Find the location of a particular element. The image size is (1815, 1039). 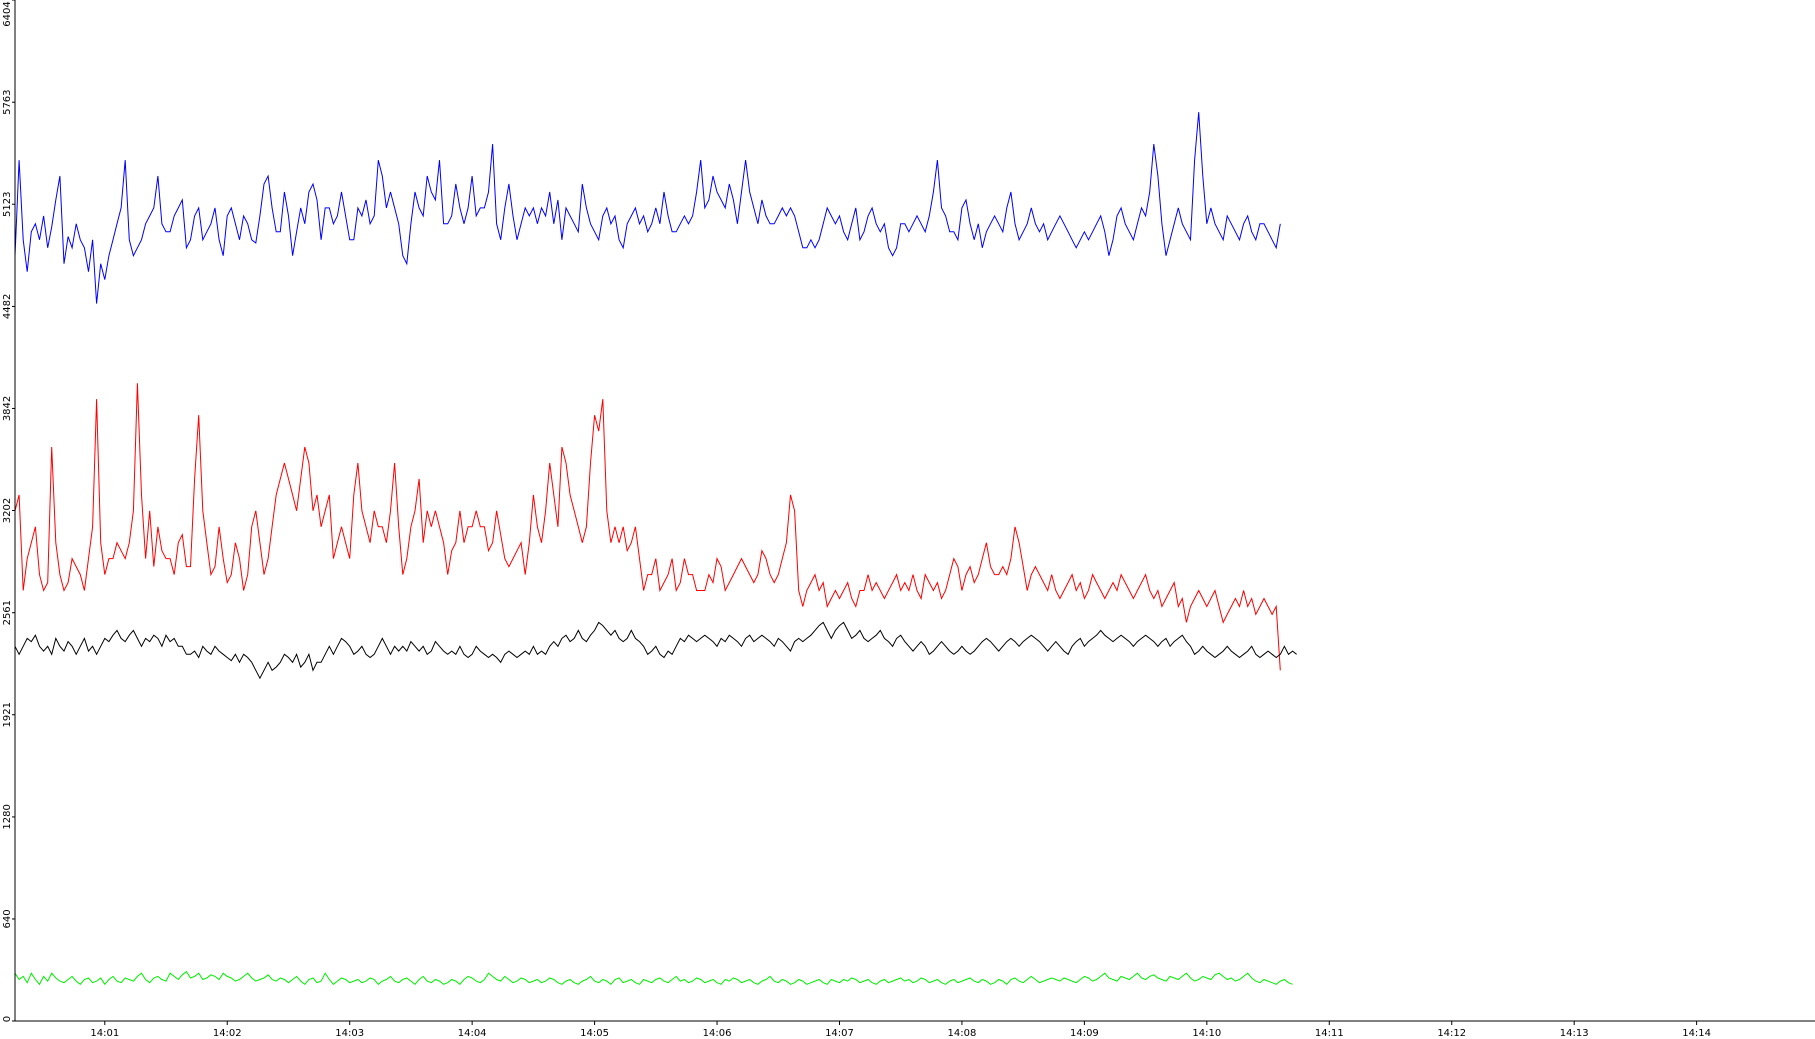

x-tick-label: 14:10 is located at coordinates (1206, 1033).